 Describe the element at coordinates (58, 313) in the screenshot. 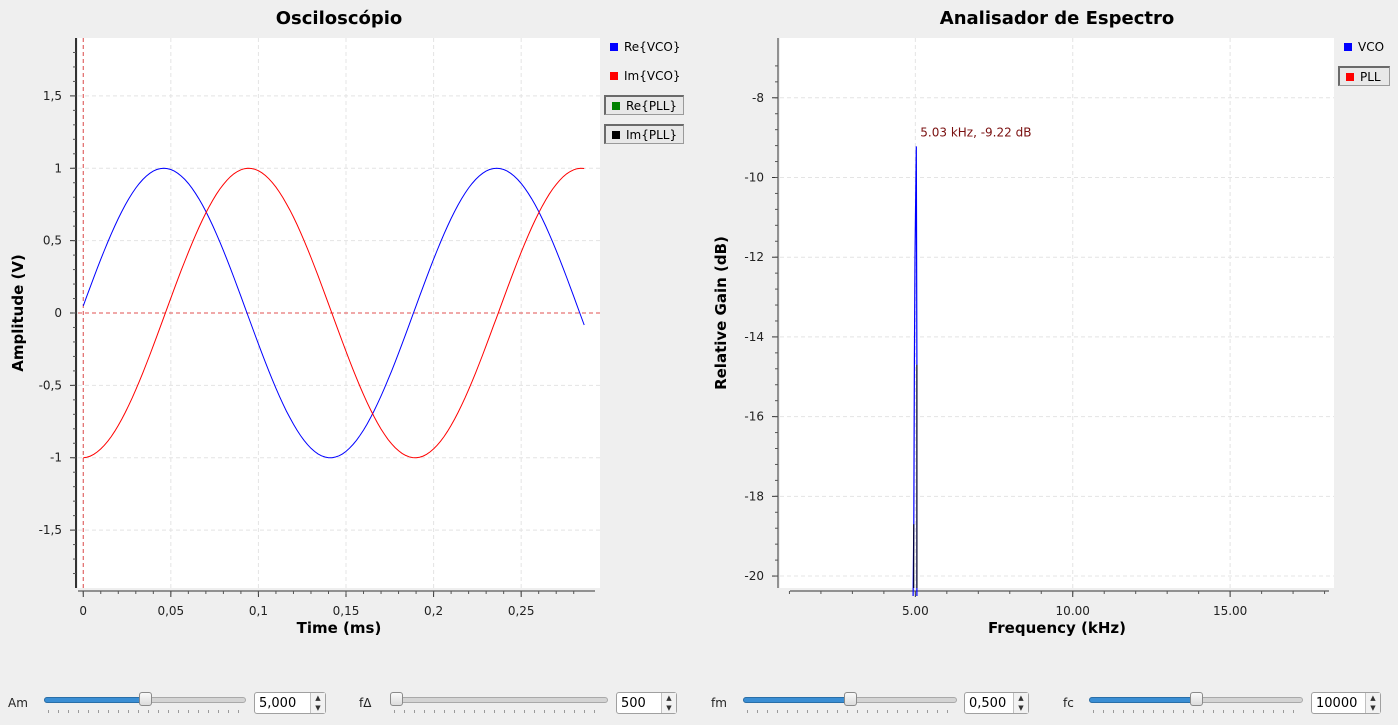

I see `y-tick-label: 0` at that location.